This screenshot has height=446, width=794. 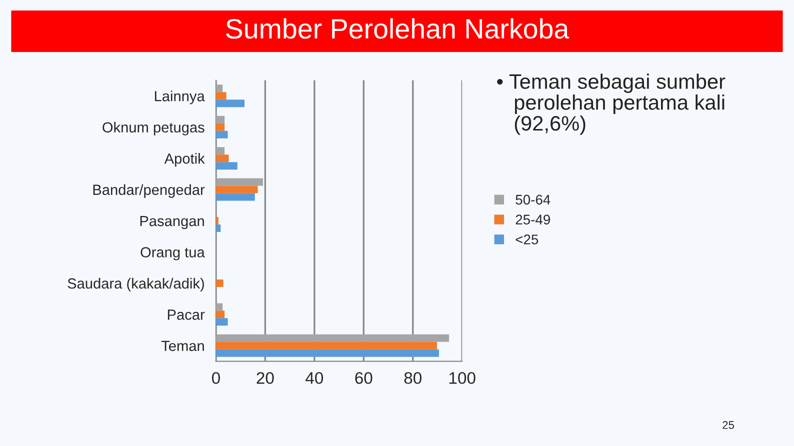 I want to click on y-tick-label: Apotik, so click(x=184, y=160).